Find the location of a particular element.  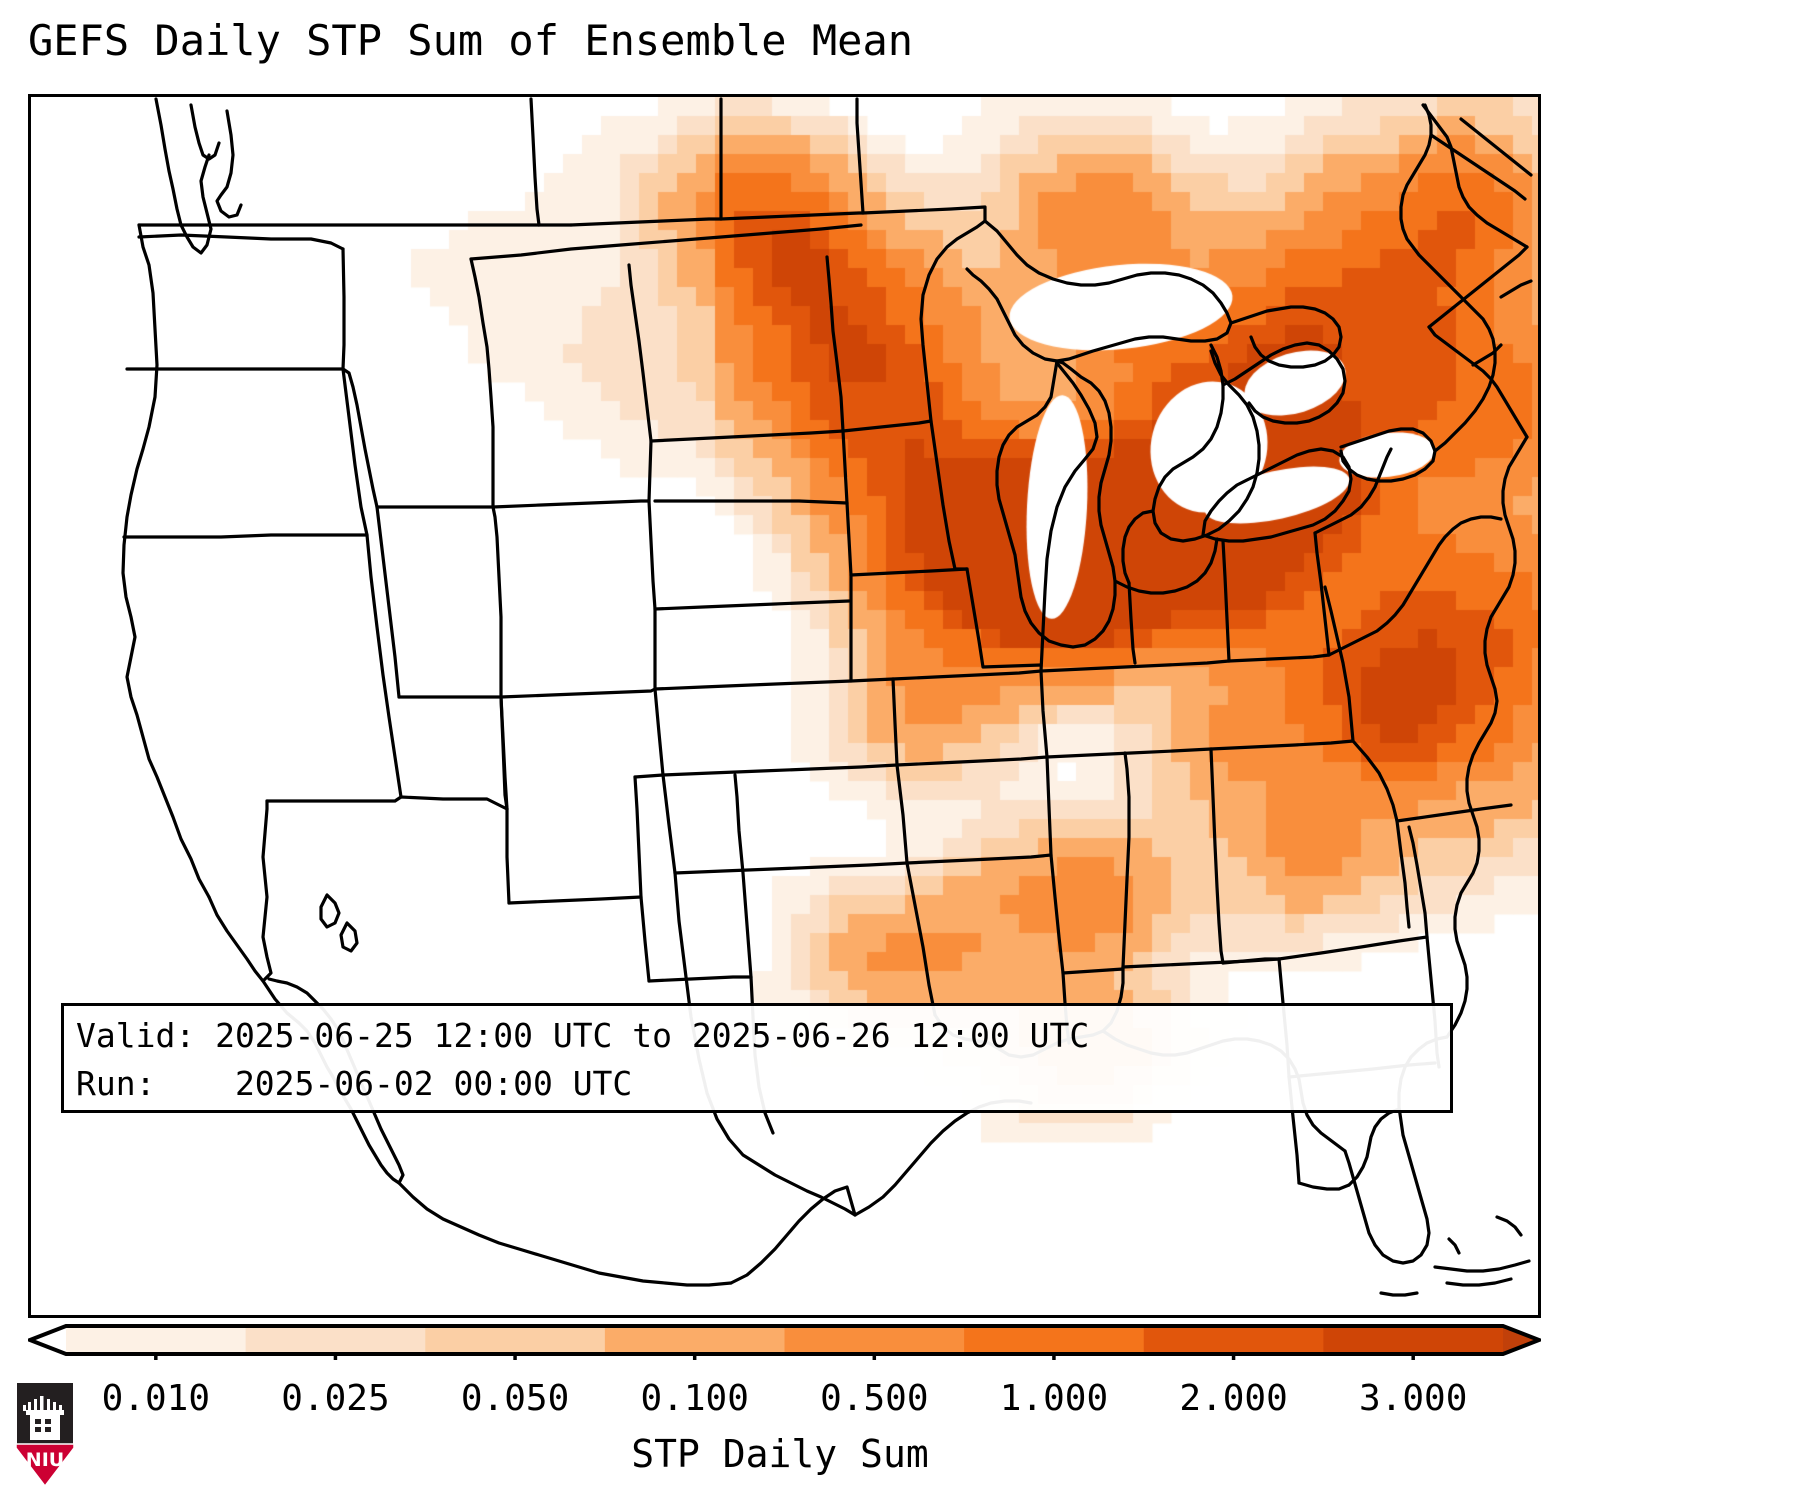

colorbar-under-arrow is located at coordinates (48, 1340).